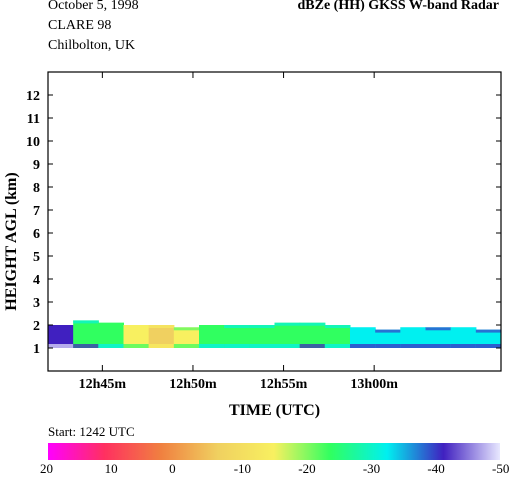 The image size is (509, 477). What do you see at coordinates (33, 142) in the screenshot?
I see `y-tick-label: 10` at bounding box center [33, 142].